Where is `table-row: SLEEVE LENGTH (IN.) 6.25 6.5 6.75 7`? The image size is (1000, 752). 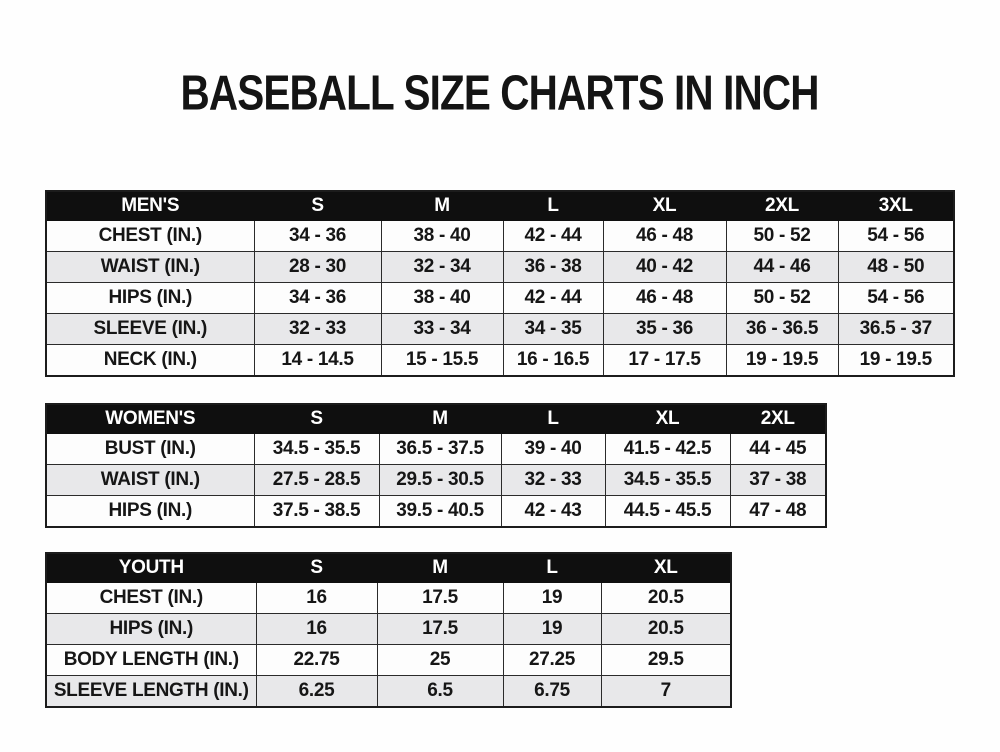 table-row: SLEEVE LENGTH (IN.) 6.25 6.5 6.75 7 is located at coordinates (388, 691).